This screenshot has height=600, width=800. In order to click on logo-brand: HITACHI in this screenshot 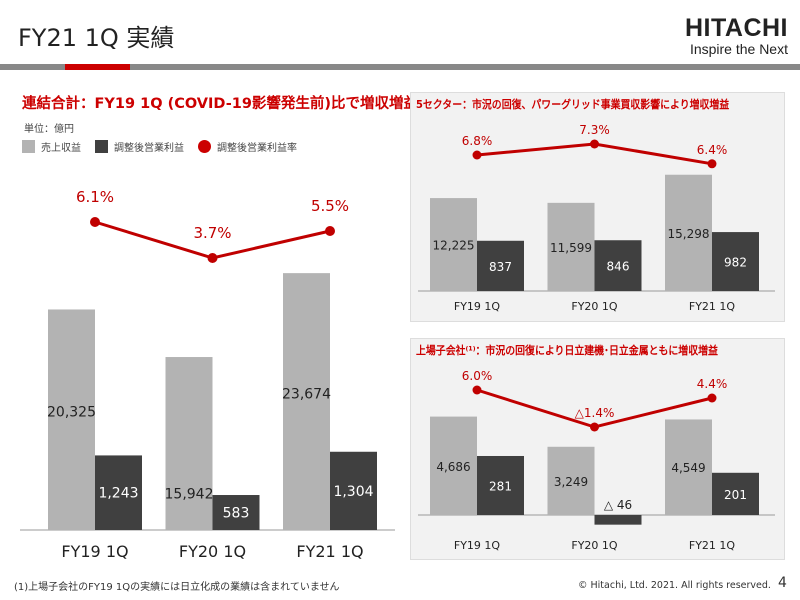, I will do `click(736, 28)`.